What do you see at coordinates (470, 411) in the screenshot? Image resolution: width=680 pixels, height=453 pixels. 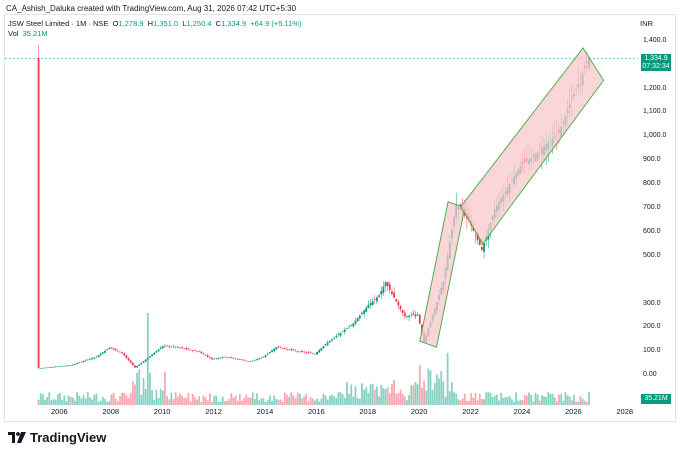 I see `time-axis-label: 2022` at bounding box center [470, 411].